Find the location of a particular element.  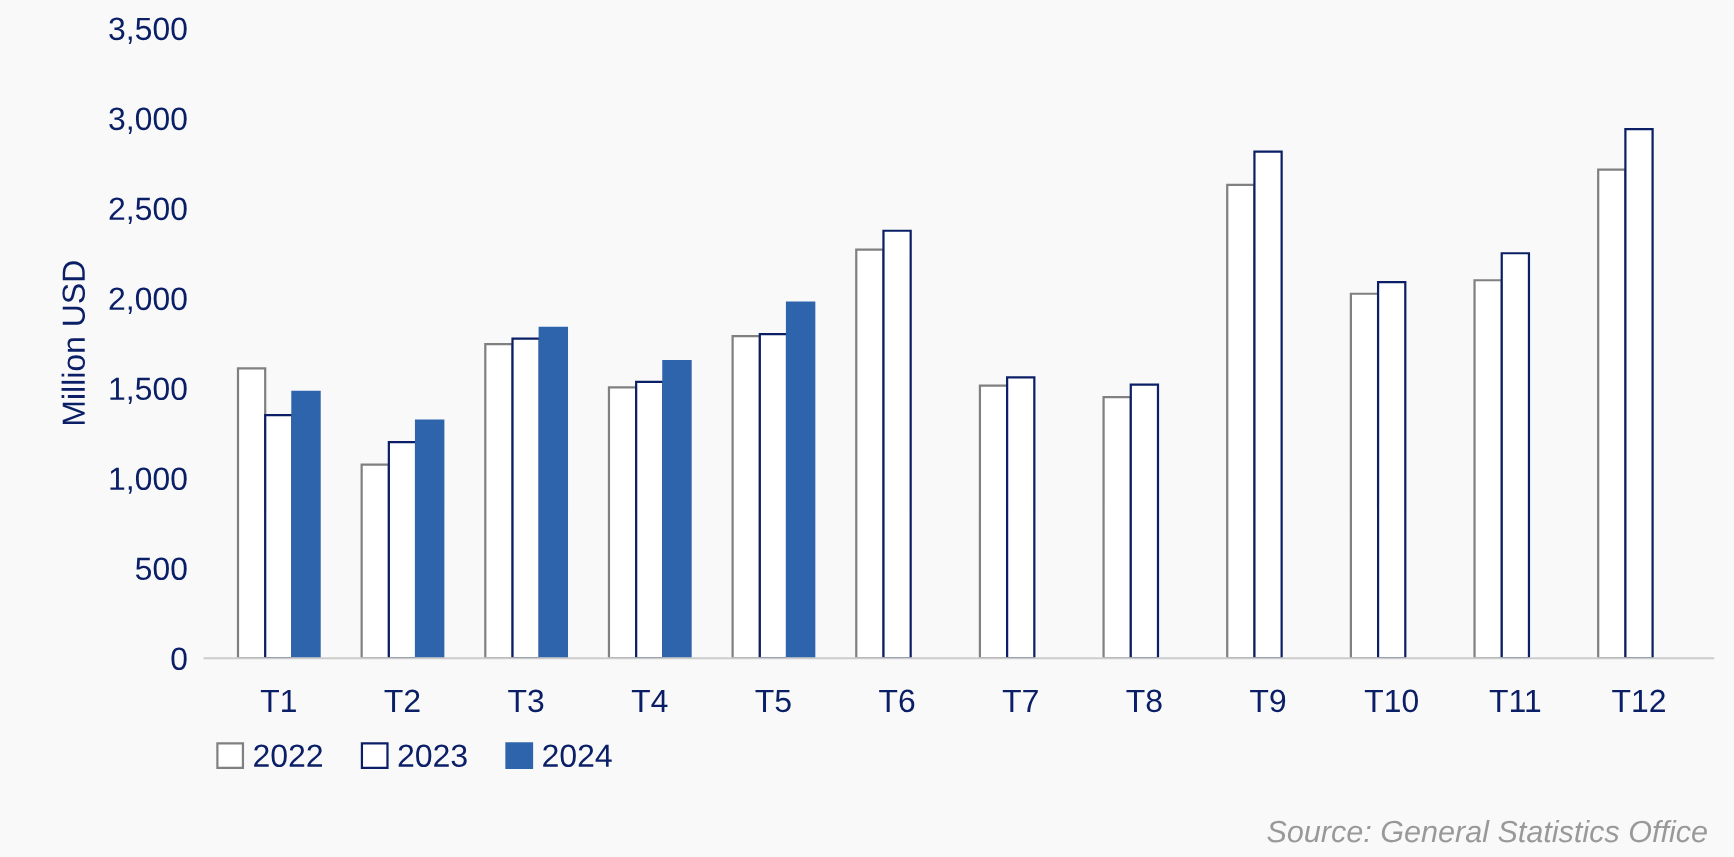

x-tick-label: T6 is located at coordinates (897, 701).